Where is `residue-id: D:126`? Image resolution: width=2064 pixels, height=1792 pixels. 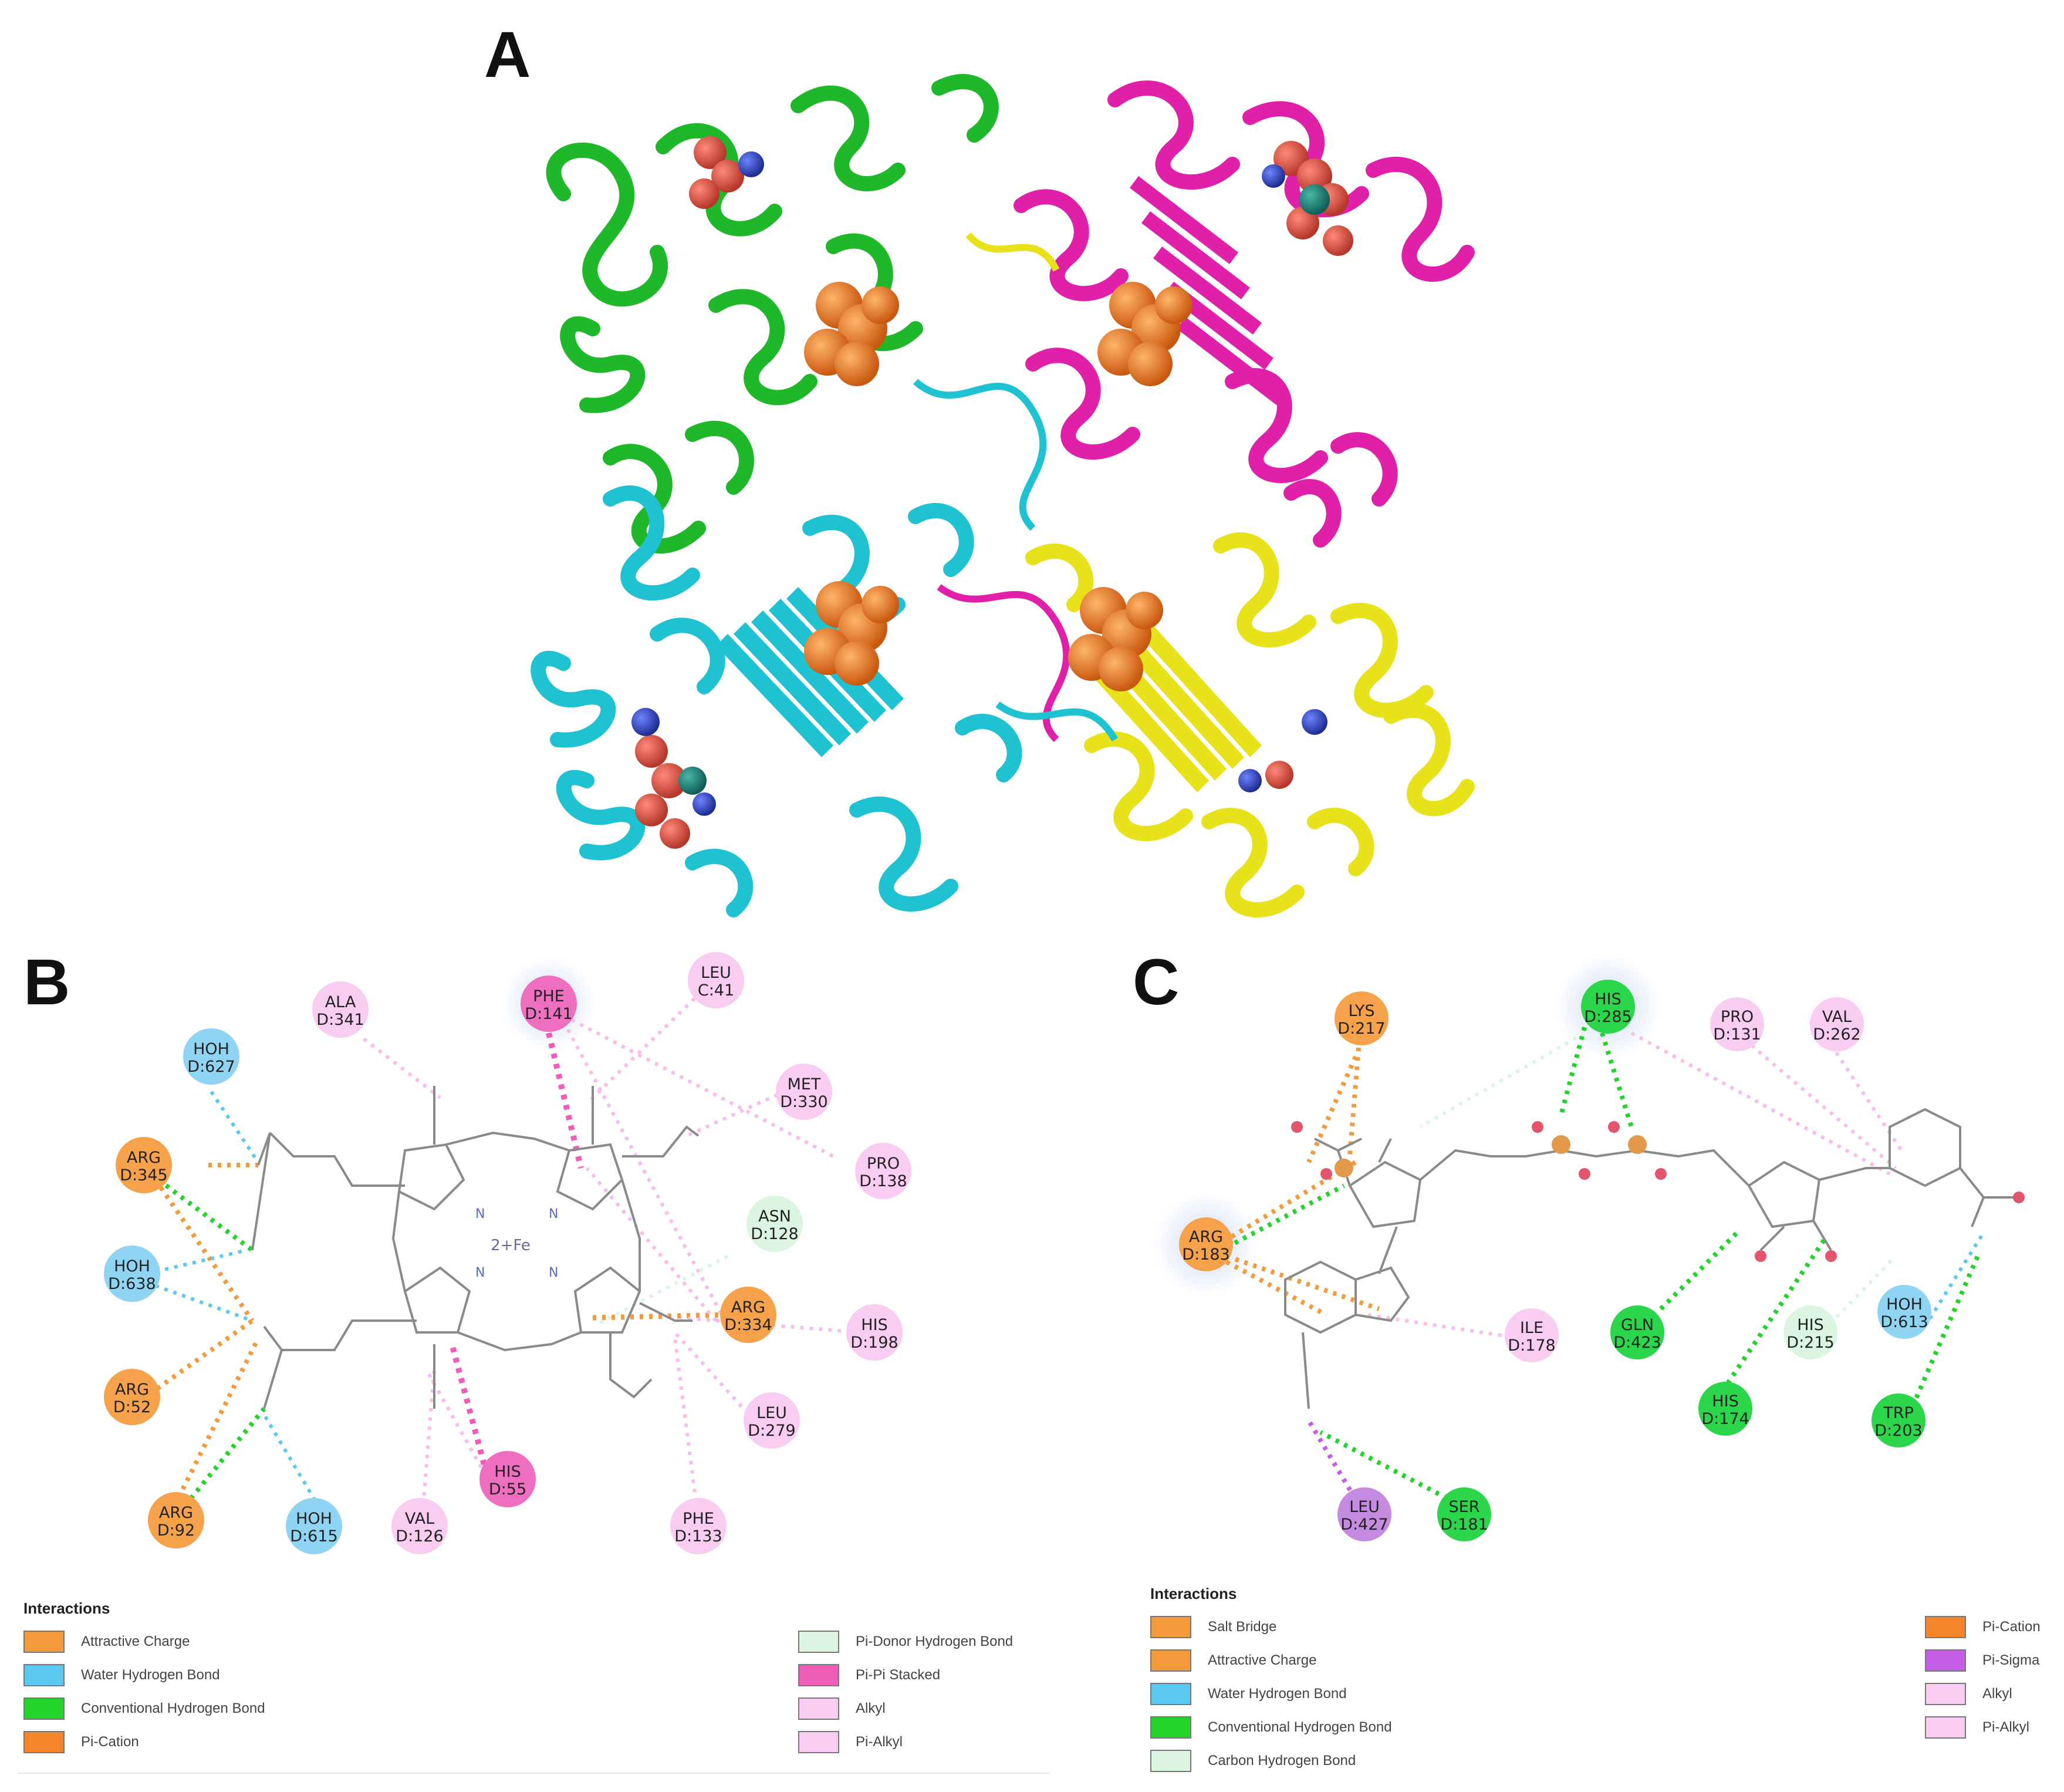 residue-id: D:126 is located at coordinates (419, 1536).